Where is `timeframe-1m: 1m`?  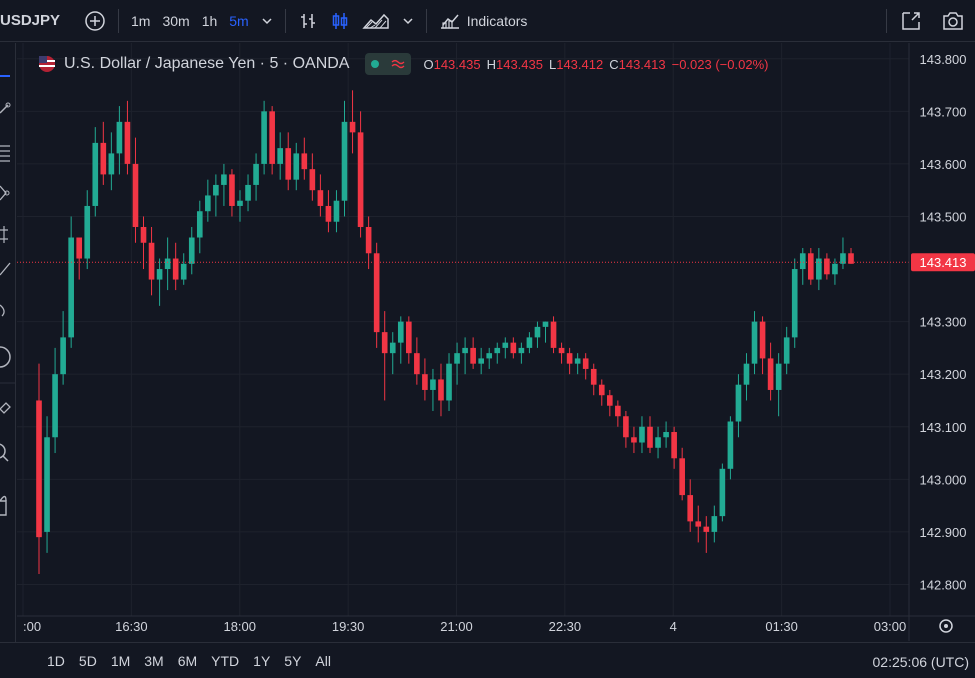 timeframe-1m: 1m is located at coordinates (141, 20).